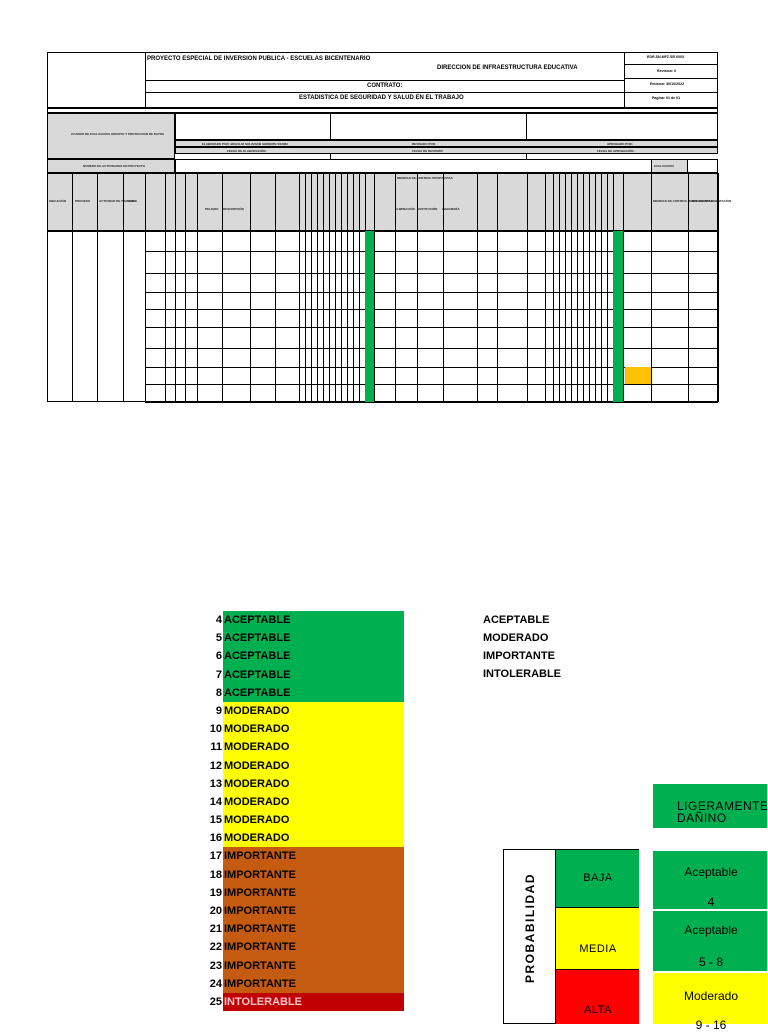 This screenshot has height=1032, width=768. Describe the element at coordinates (425, 178) in the screenshot. I see `controls-section-label: MEDIDAS DE CONTROL PROPUESTAS` at that location.